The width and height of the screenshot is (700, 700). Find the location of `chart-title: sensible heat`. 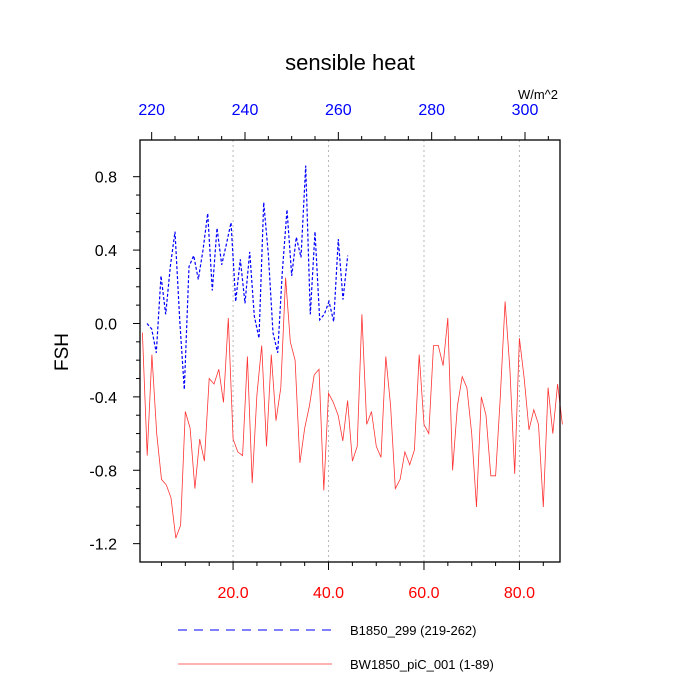

chart-title: sensible heat is located at coordinates (350, 62).